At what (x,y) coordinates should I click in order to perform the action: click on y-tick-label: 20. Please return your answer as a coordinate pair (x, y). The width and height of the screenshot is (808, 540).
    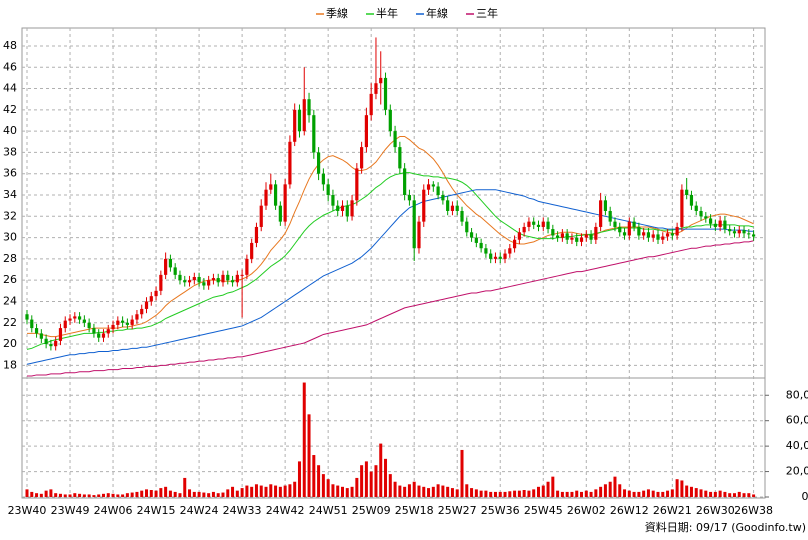
    Looking at the image, I should click on (10, 343).